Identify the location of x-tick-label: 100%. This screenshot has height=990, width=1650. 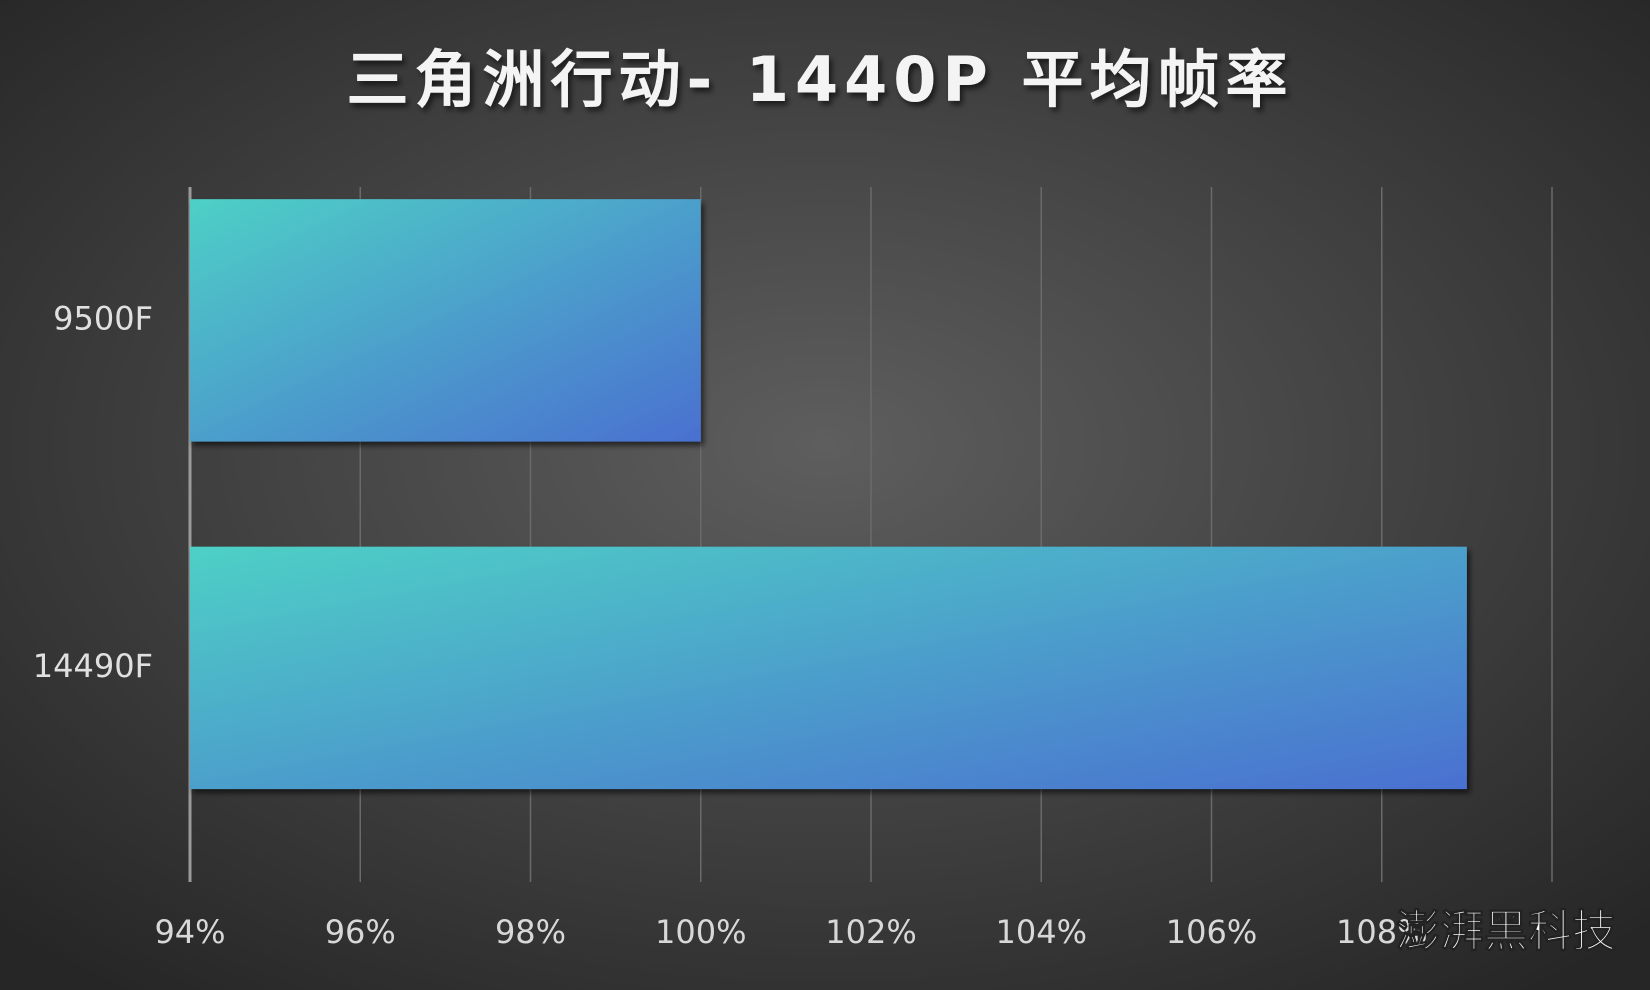
(700, 932).